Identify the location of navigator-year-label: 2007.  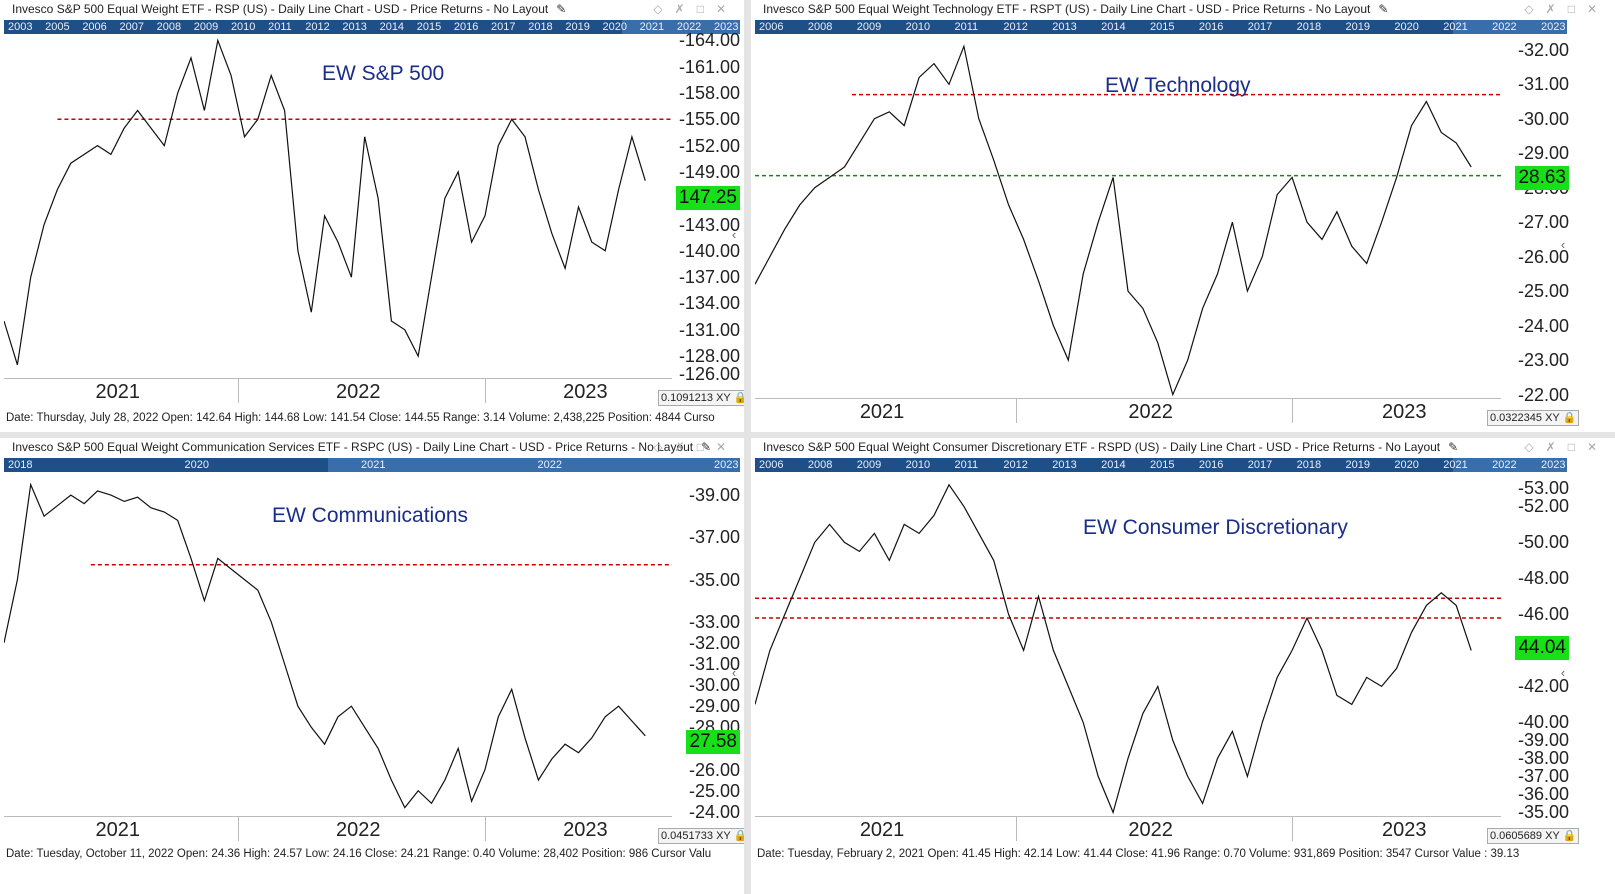
(131, 27).